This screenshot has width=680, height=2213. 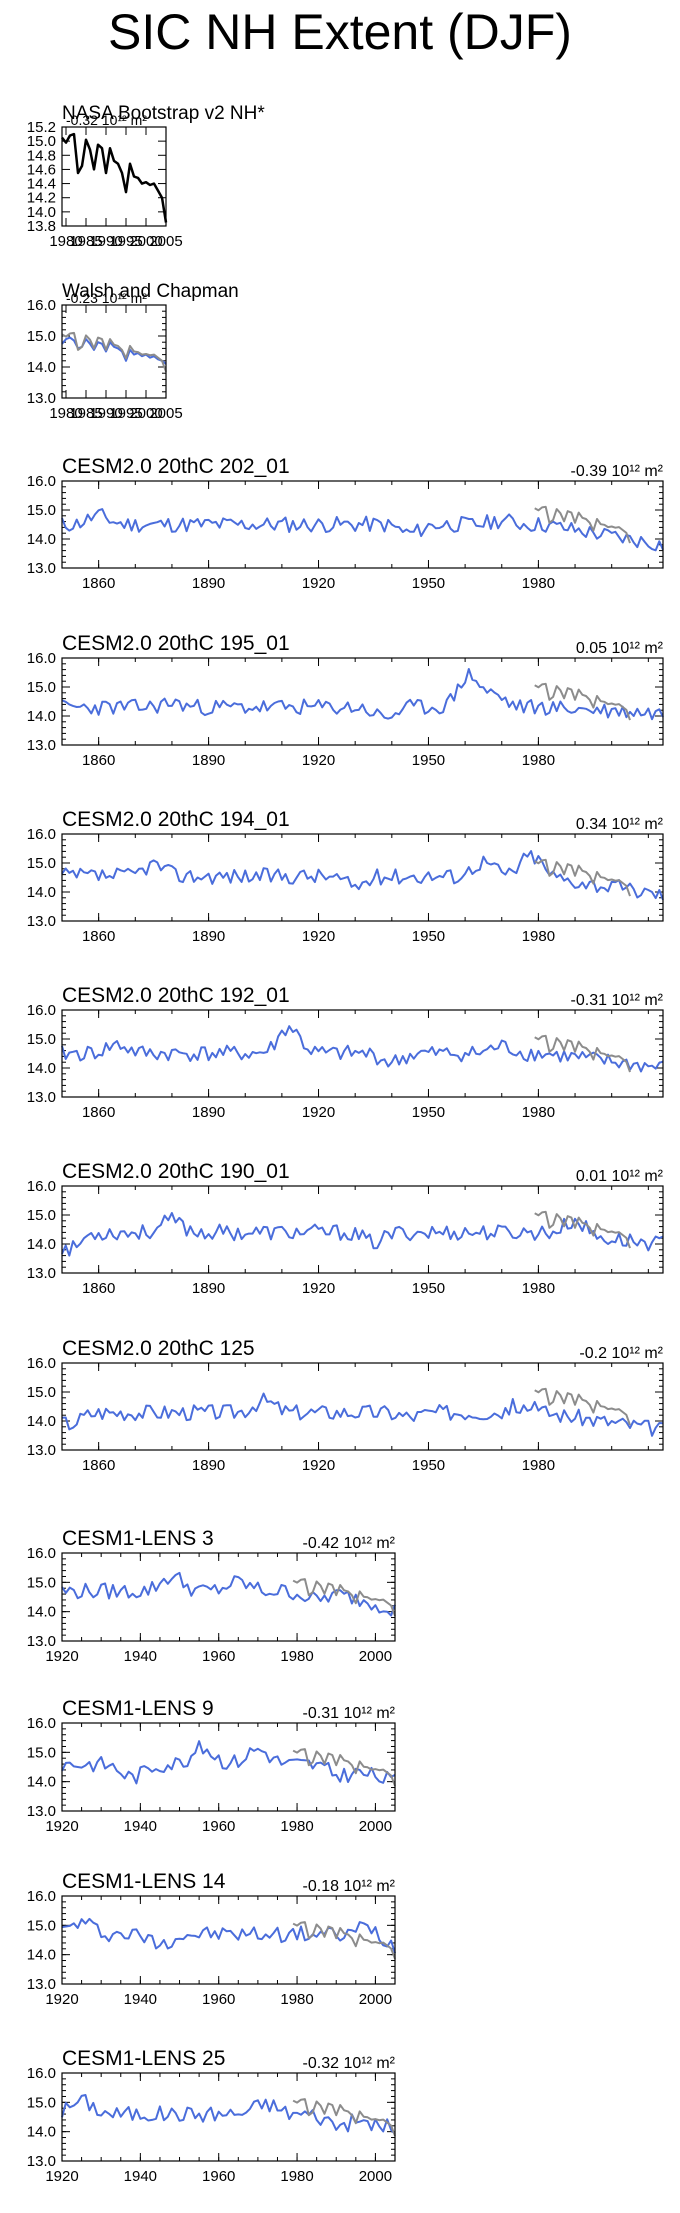 I want to click on trend-label: 0.05 10¹² m², so click(x=620, y=648).